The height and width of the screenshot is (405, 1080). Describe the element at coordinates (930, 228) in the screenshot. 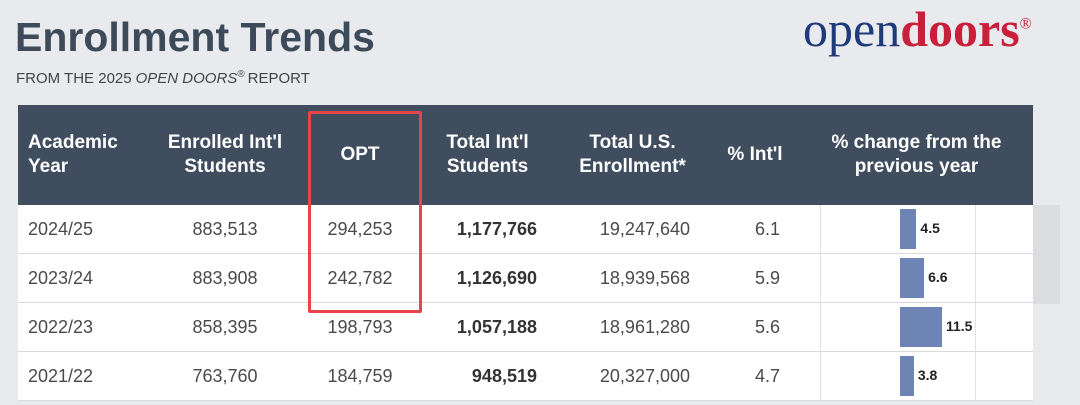

I see `change-label: 4.5` at that location.